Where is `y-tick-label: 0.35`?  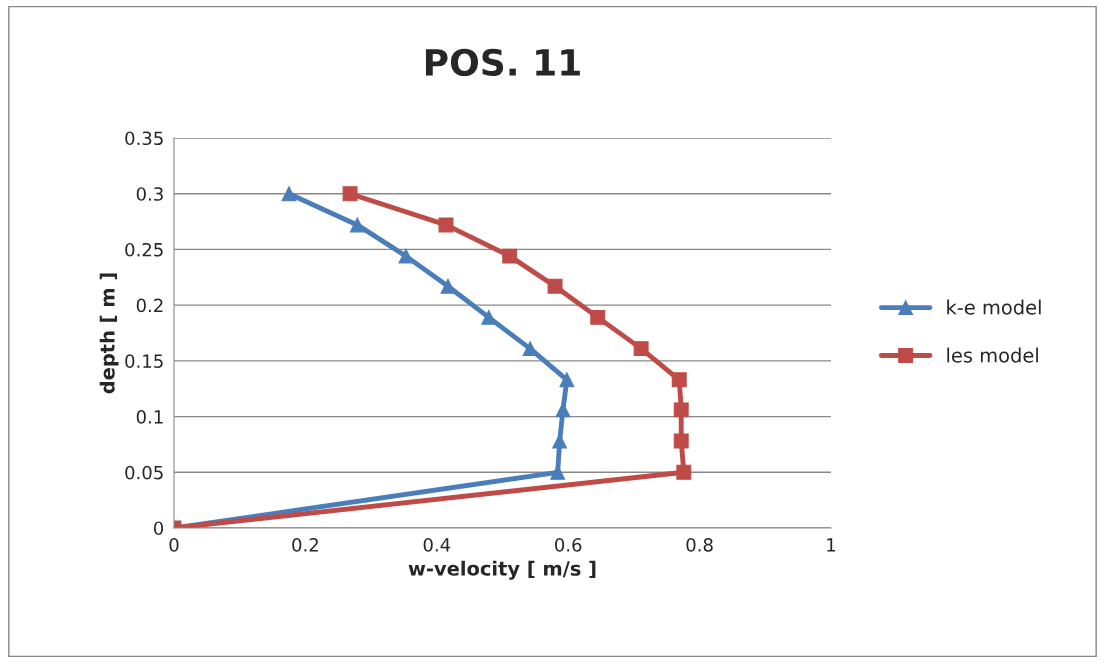 y-tick-label: 0.35 is located at coordinates (144, 138).